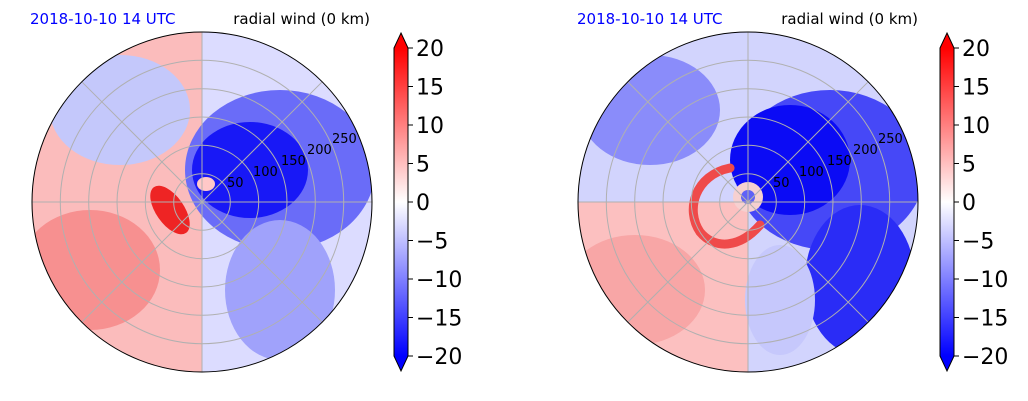  What do you see at coordinates (650, 110) in the screenshot?
I see `panel-2-nw-negative` at bounding box center [650, 110].